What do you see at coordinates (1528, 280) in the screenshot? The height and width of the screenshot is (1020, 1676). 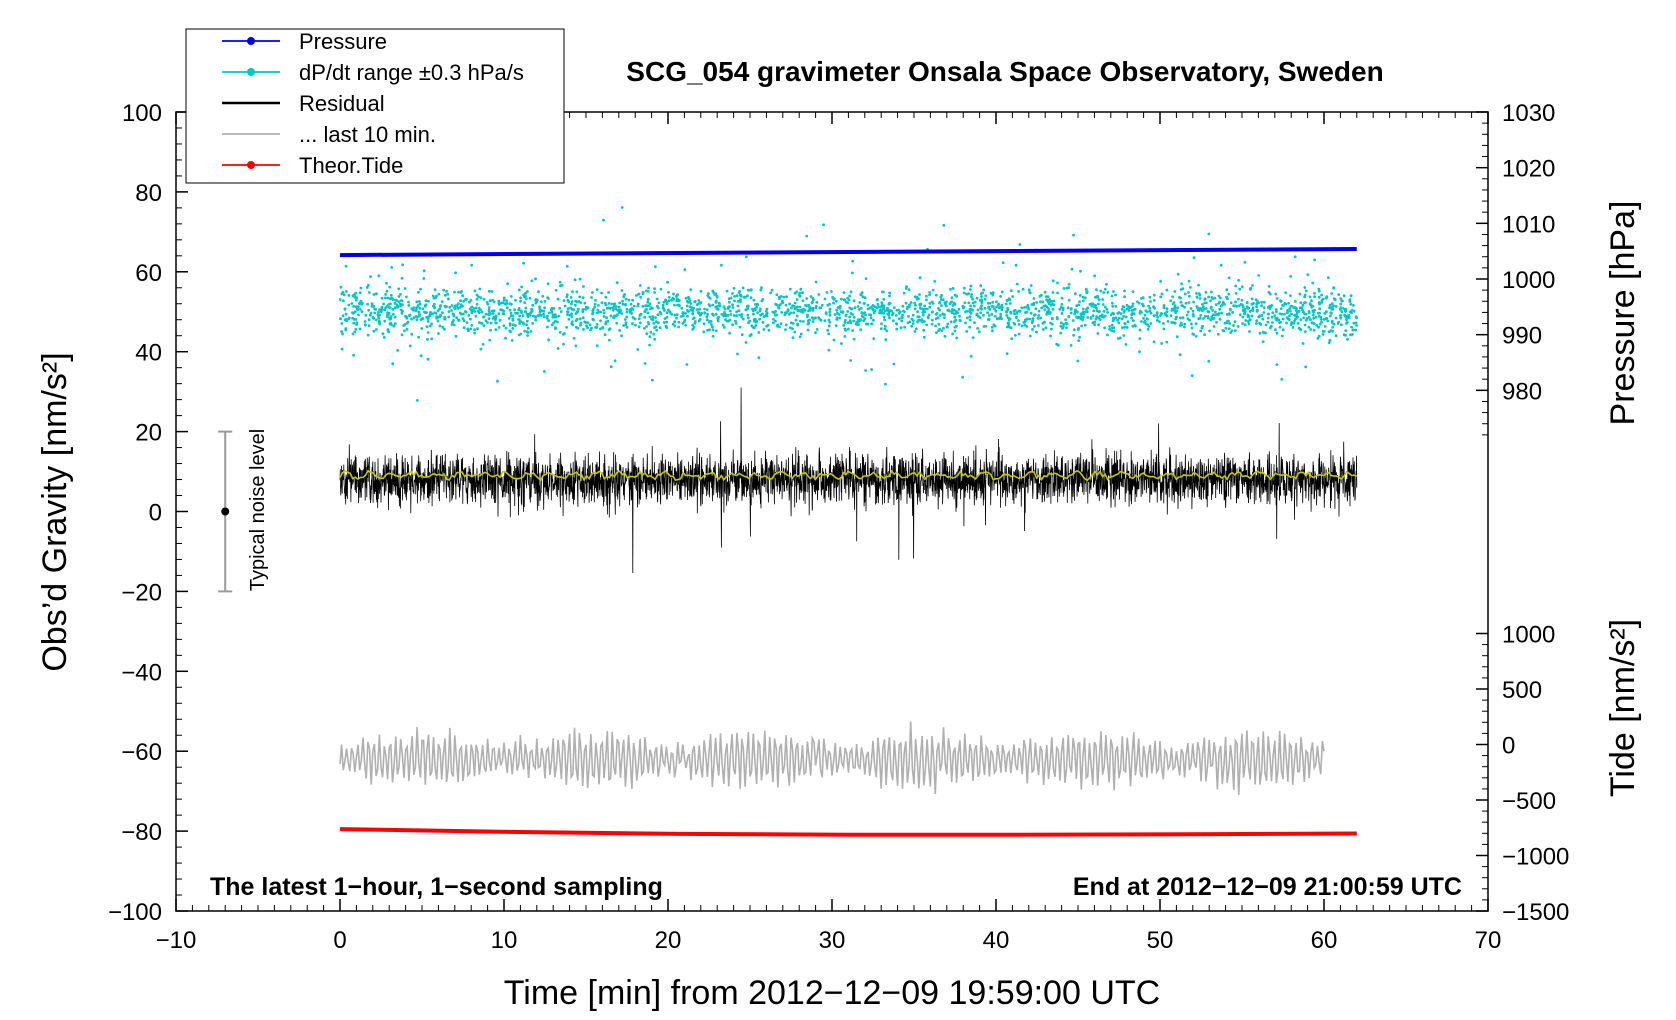 I see `pressure-tick-label: 1000` at bounding box center [1528, 280].